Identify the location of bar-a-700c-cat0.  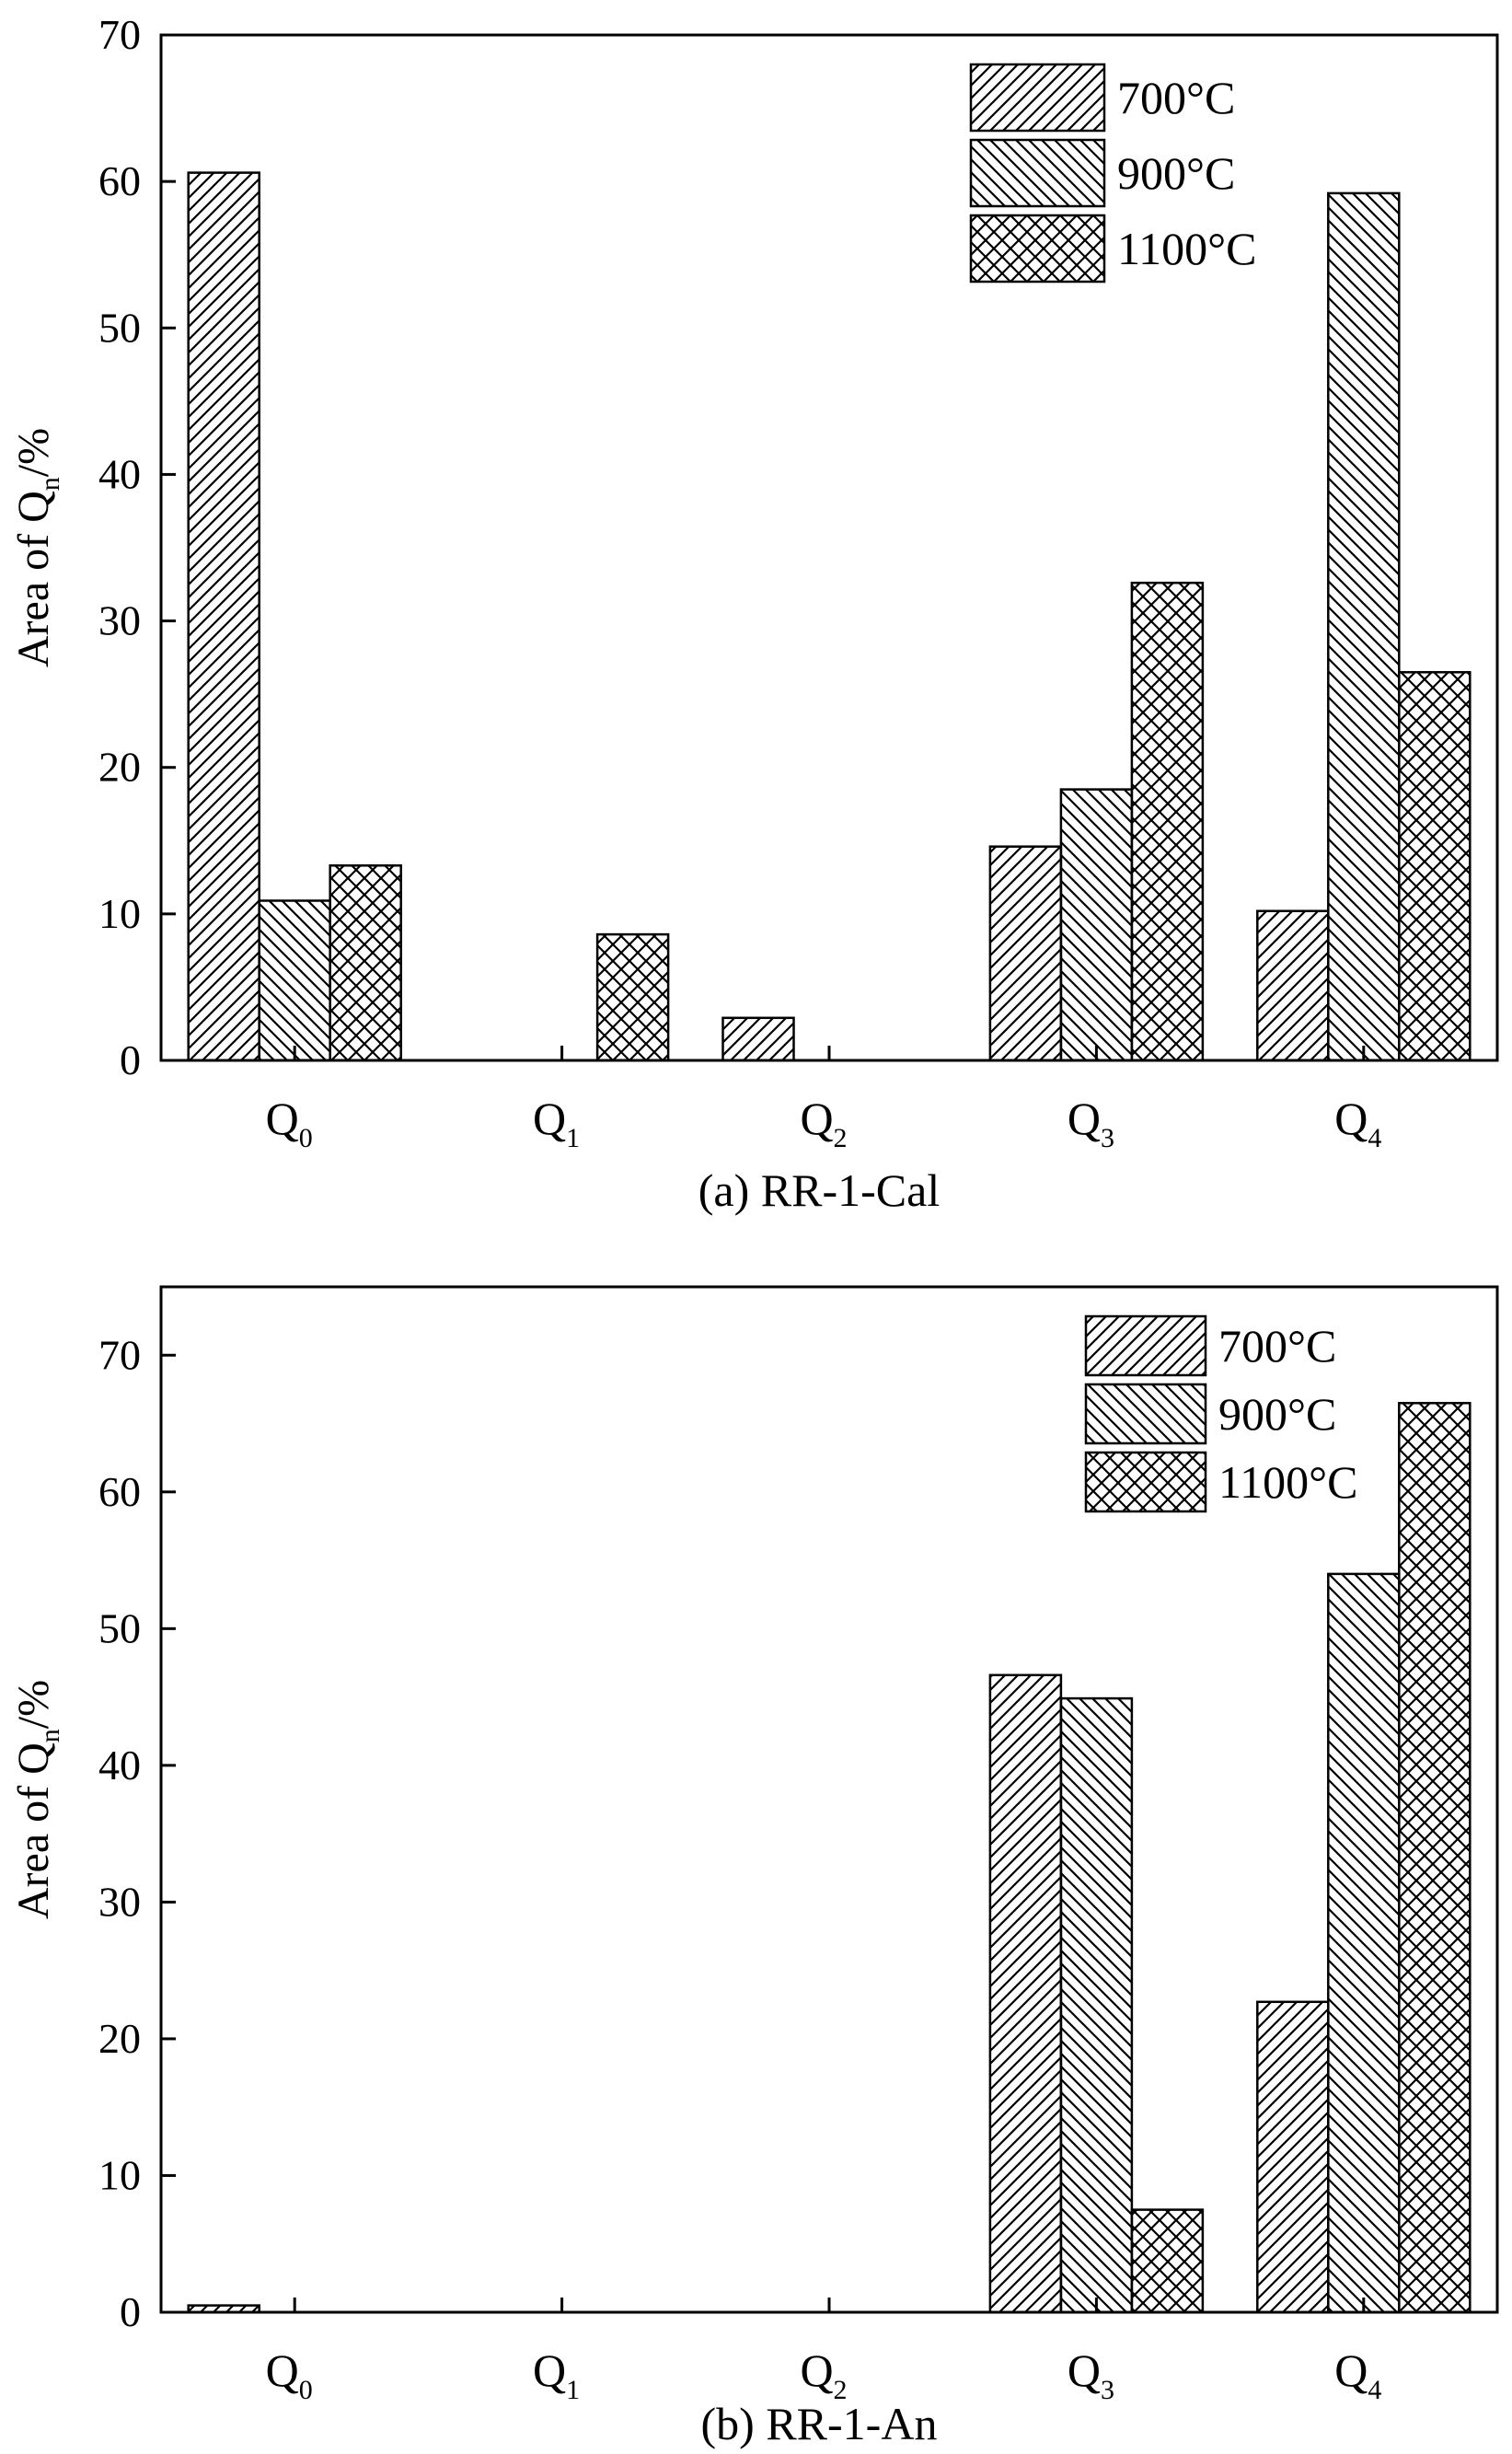
(223, 616).